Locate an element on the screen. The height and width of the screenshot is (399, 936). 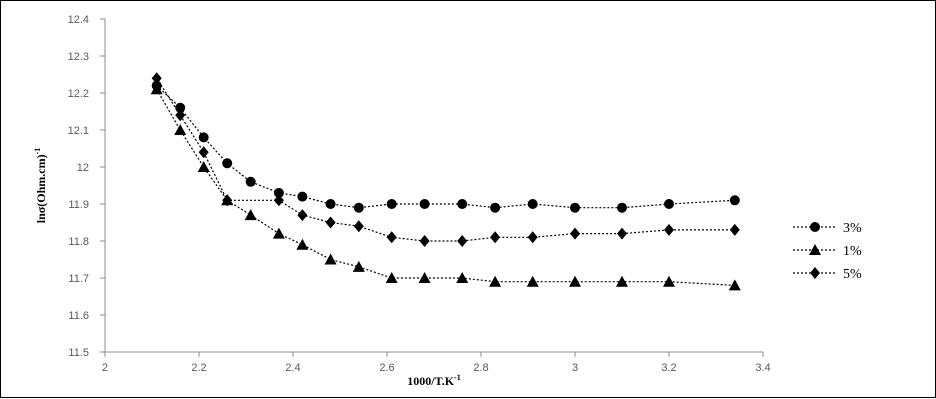
y-tick-label: 12.2 is located at coordinates (78, 94).